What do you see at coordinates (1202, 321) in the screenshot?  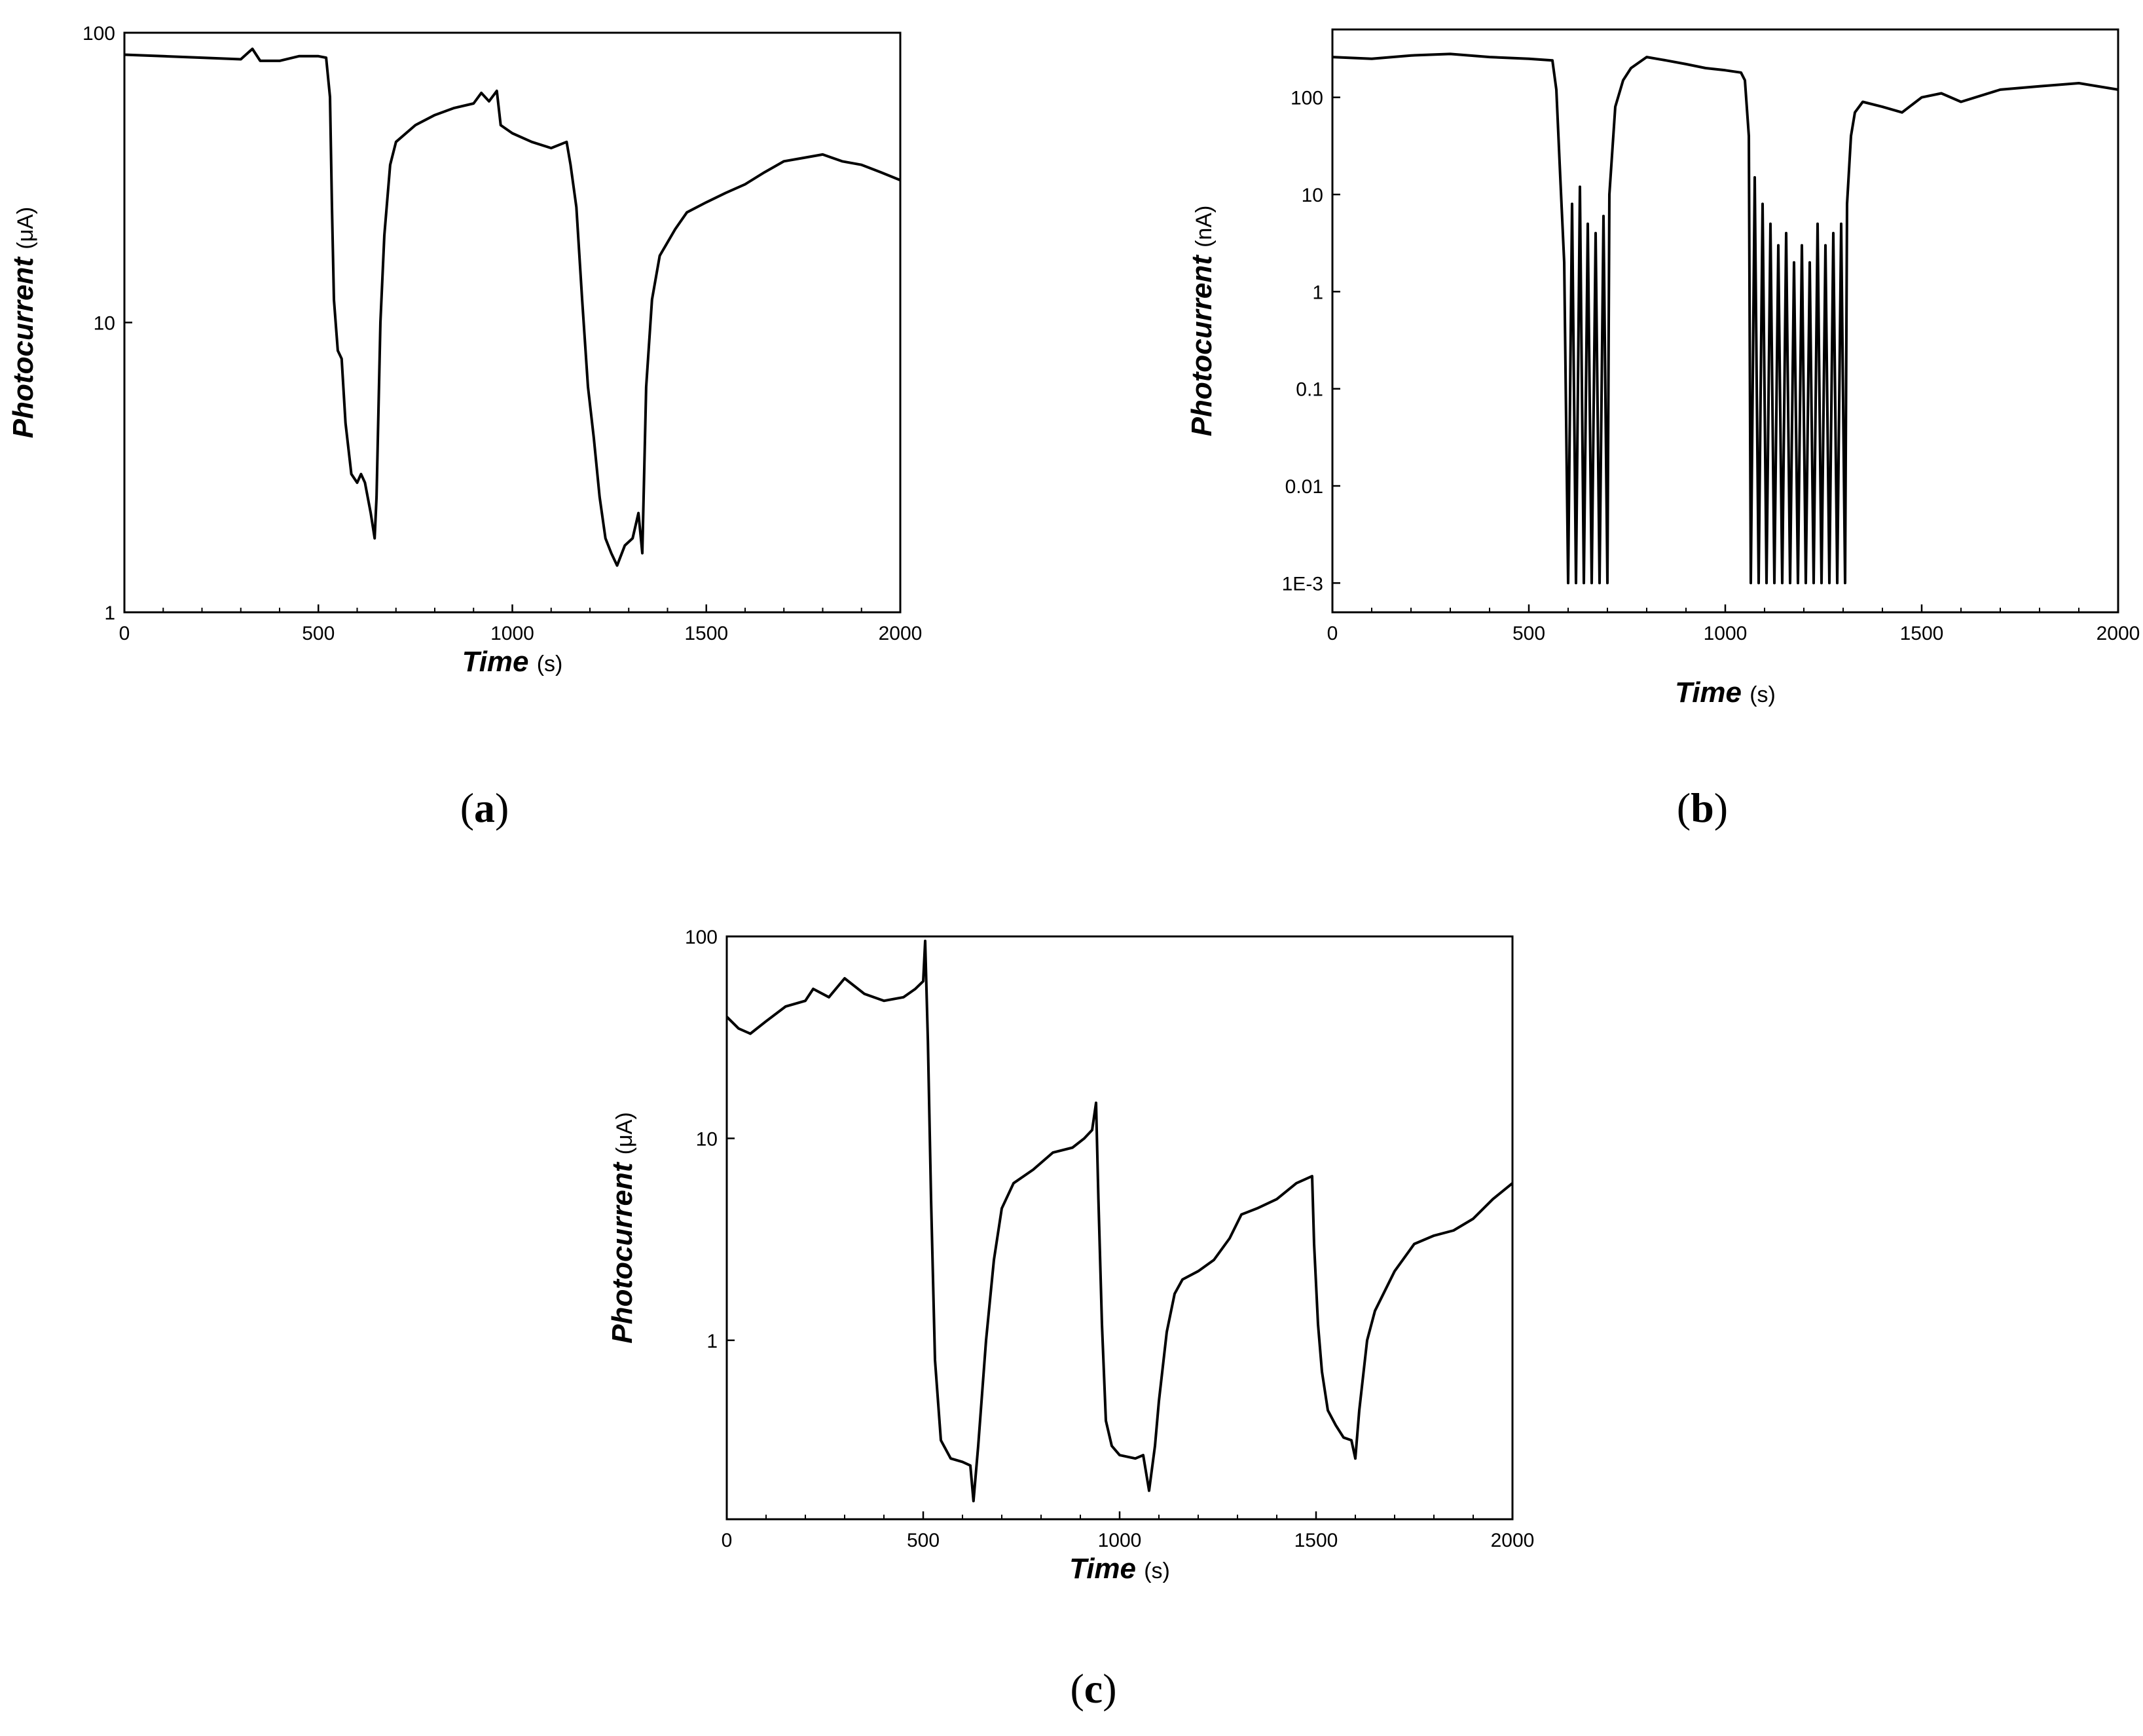 I see `y-axis-label: Photocurrent (nA)` at bounding box center [1202, 321].